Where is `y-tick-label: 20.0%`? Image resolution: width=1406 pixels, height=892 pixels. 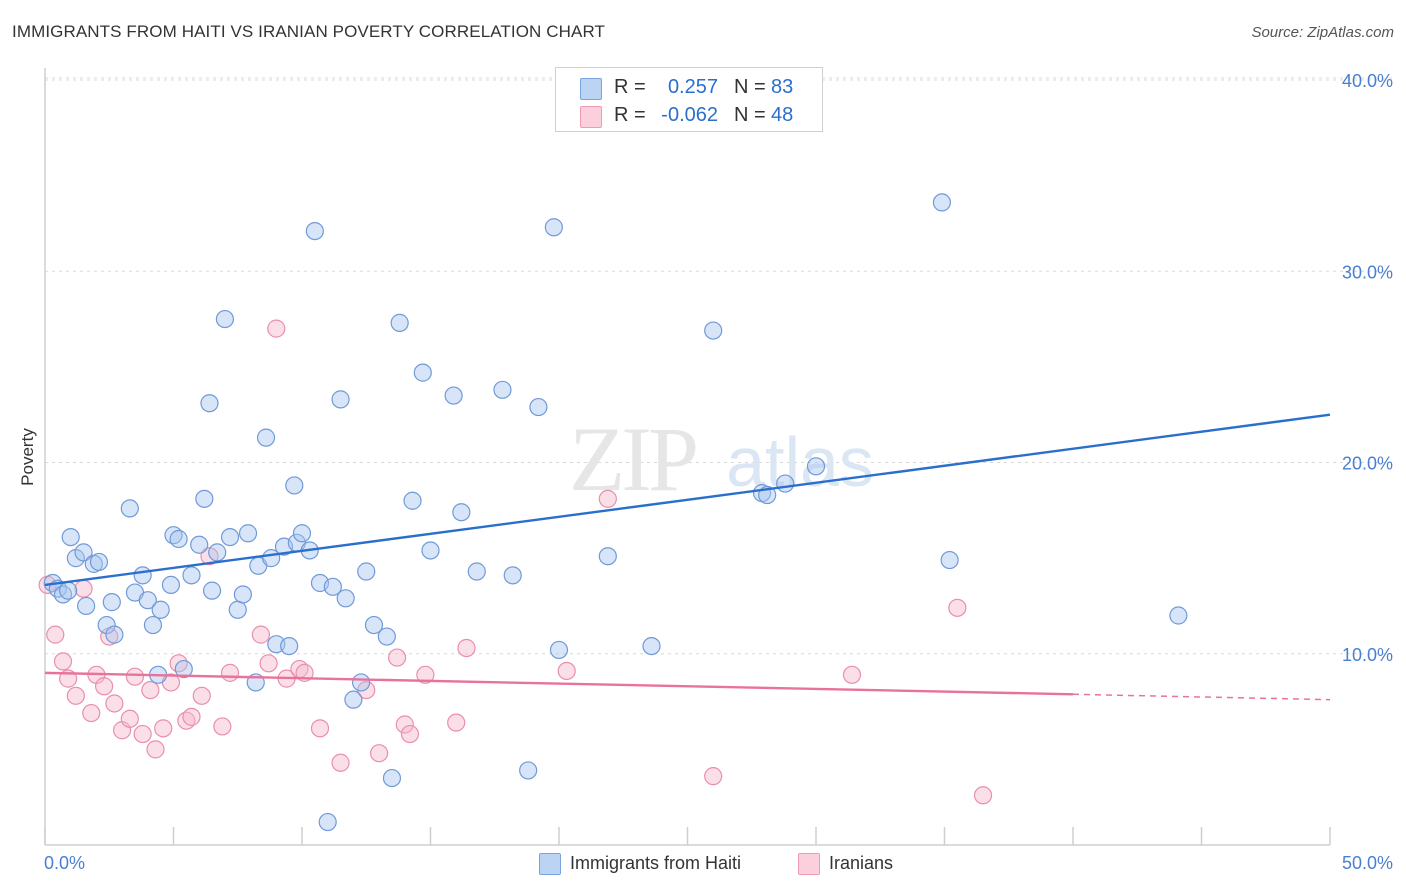 y-tick-label: 20.0% is located at coordinates (1367, 464).